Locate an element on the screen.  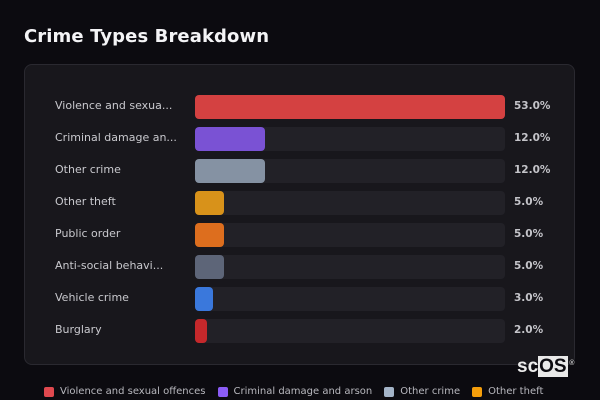
bar-label: Other theft is located at coordinates (85, 201).